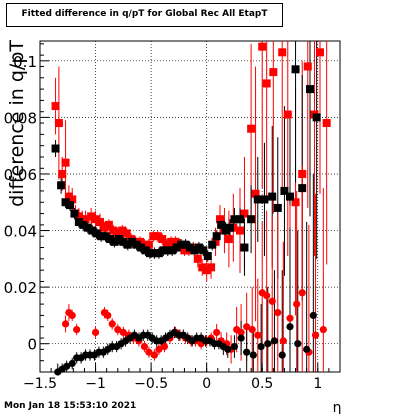 This screenshot has height=414, width=400. I want to click on timestamp: Mon Jan 18 15:53:10 2021, so click(70, 406).